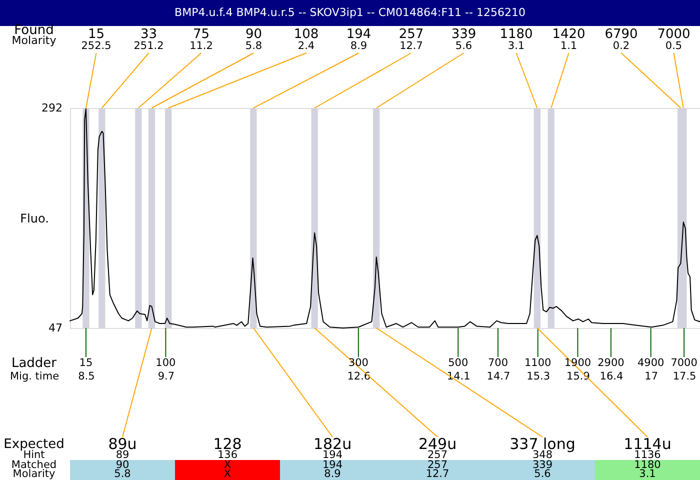 Image resolution: width=700 pixels, height=480 pixels. I want to click on annotation: 0.2, so click(621, 46).